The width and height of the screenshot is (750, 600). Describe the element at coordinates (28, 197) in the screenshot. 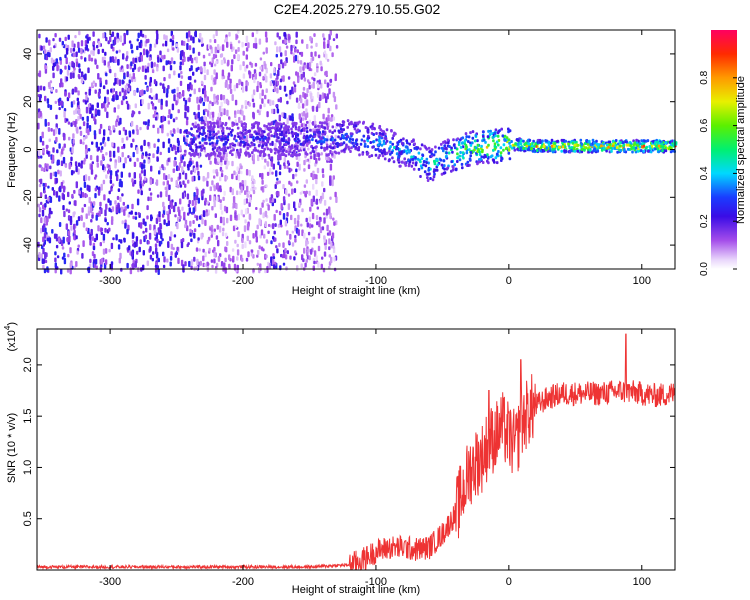

I see `spectrogram-y-tick-label: -20` at that location.